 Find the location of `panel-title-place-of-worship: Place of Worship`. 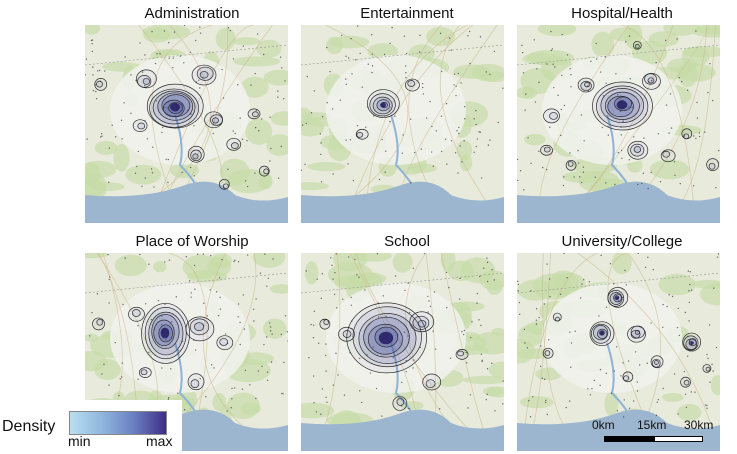

panel-title-place-of-worship: Place of Worship is located at coordinates (192, 241).